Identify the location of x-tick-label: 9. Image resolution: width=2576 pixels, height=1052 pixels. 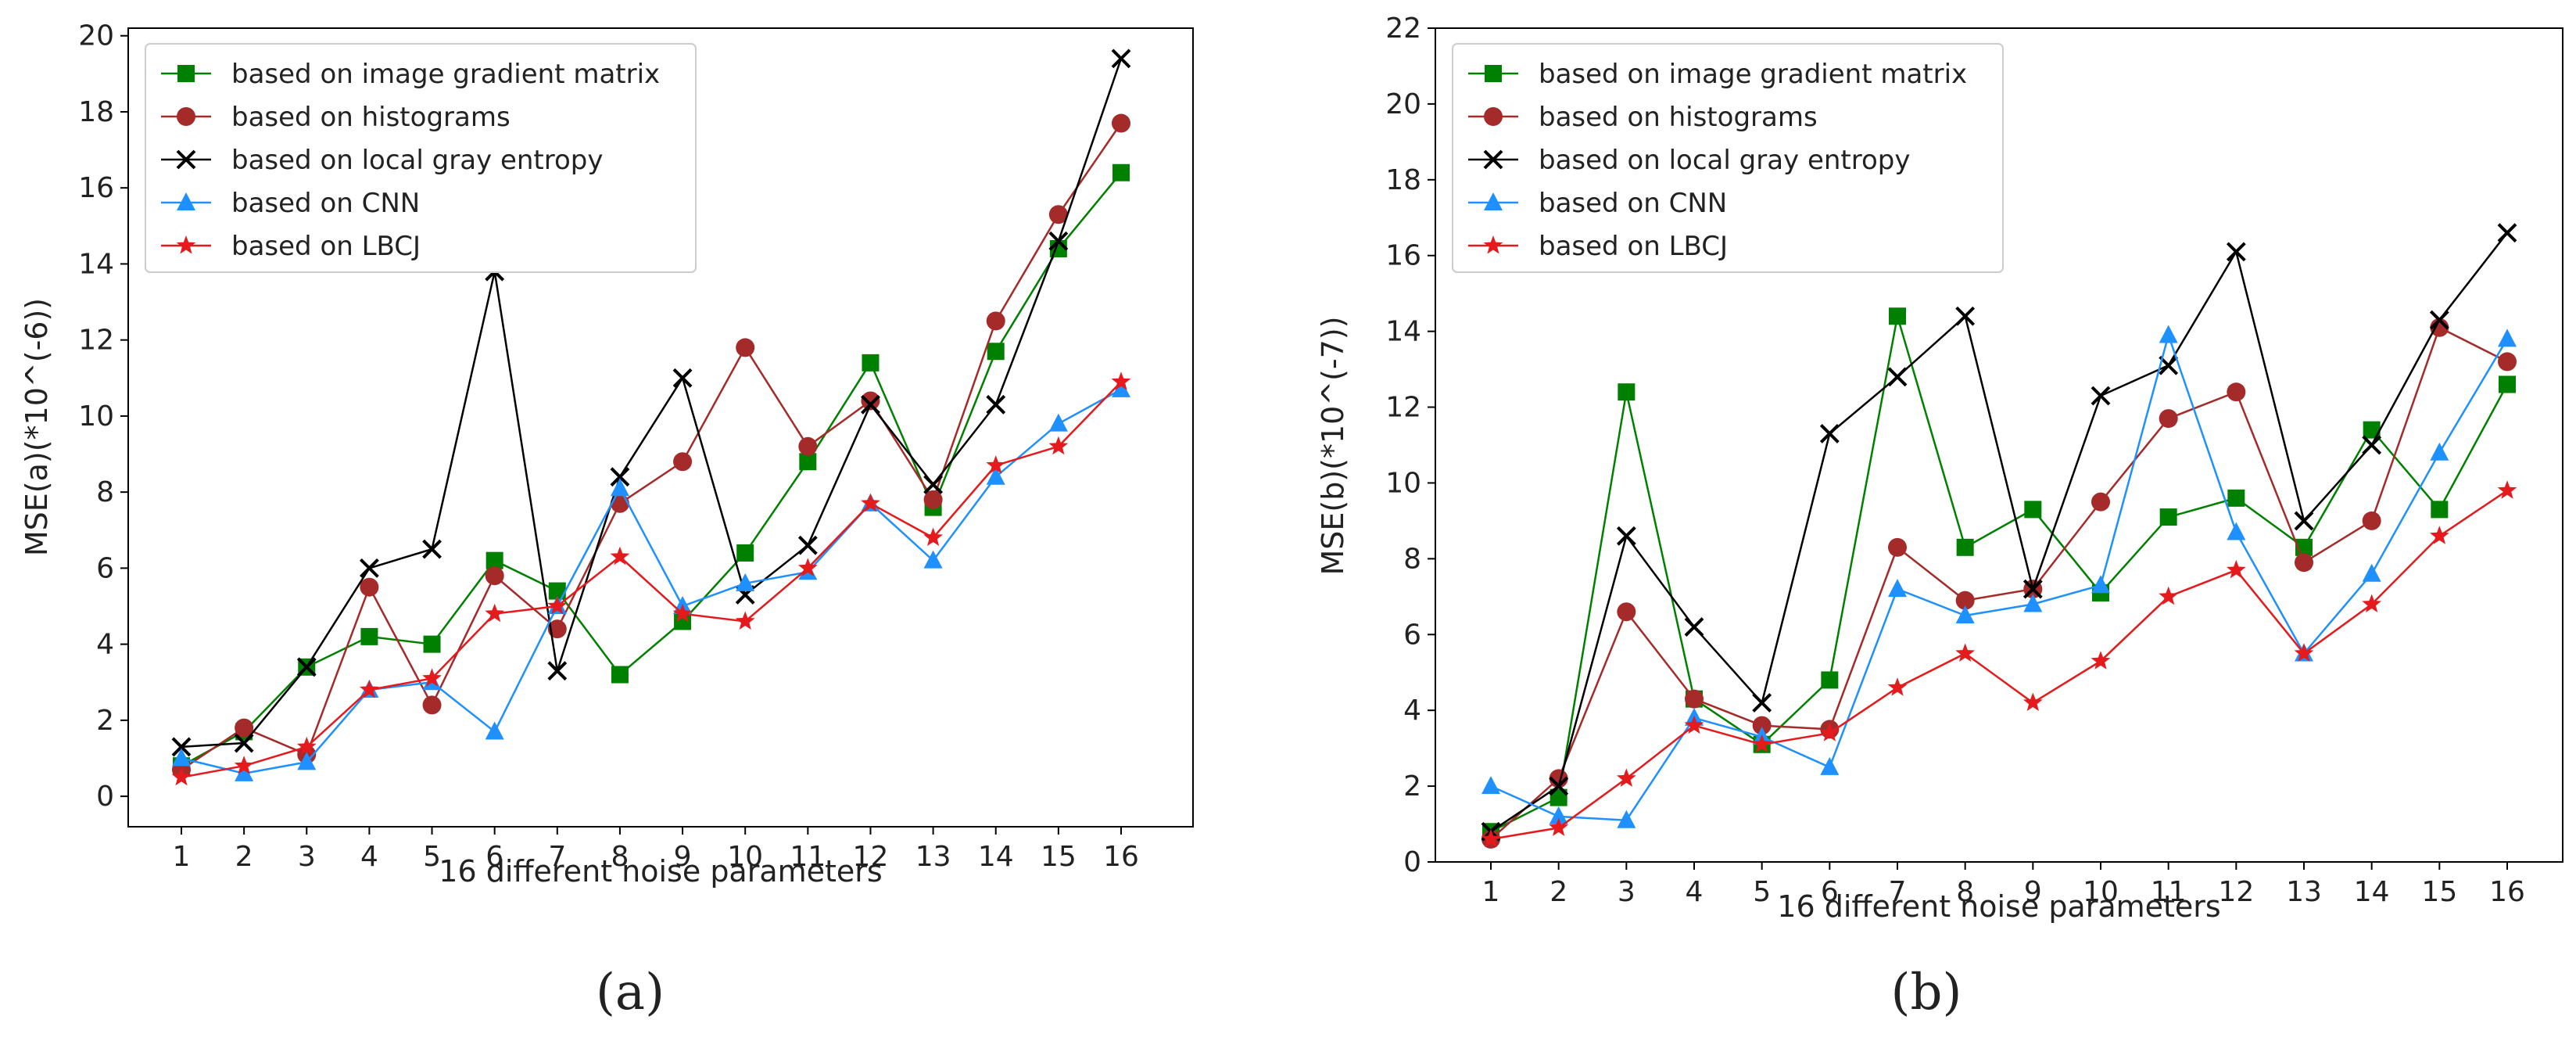
(2033, 892).